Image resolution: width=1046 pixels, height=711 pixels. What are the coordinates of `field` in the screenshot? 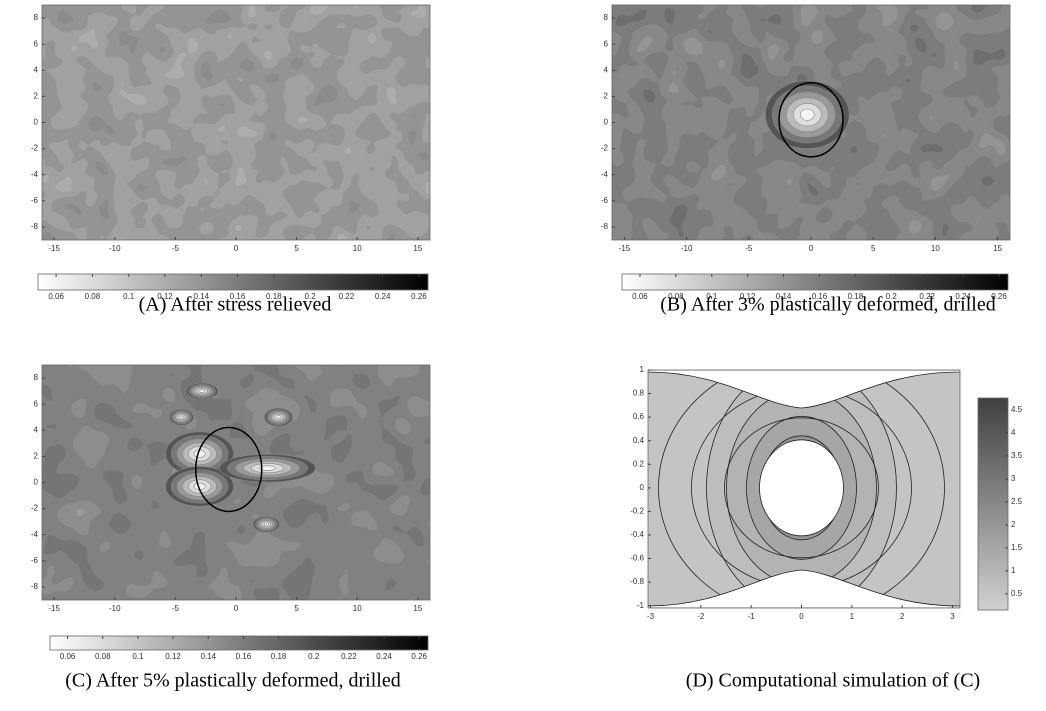 It's located at (236, 482).